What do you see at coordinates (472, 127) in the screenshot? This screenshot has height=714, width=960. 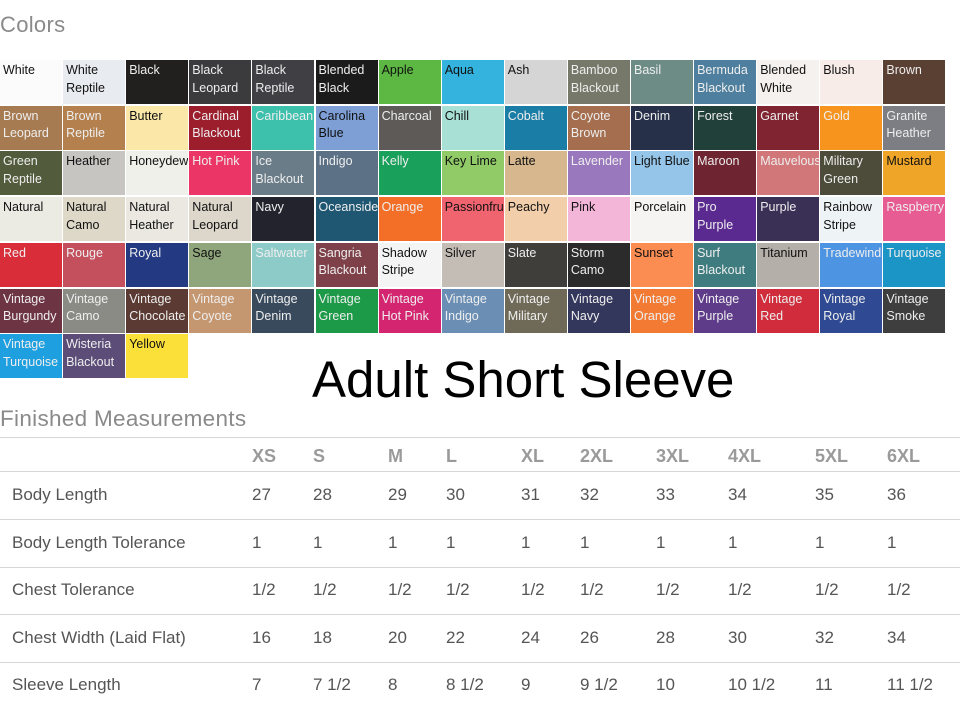 I see `color-swatch: Chill` at bounding box center [472, 127].